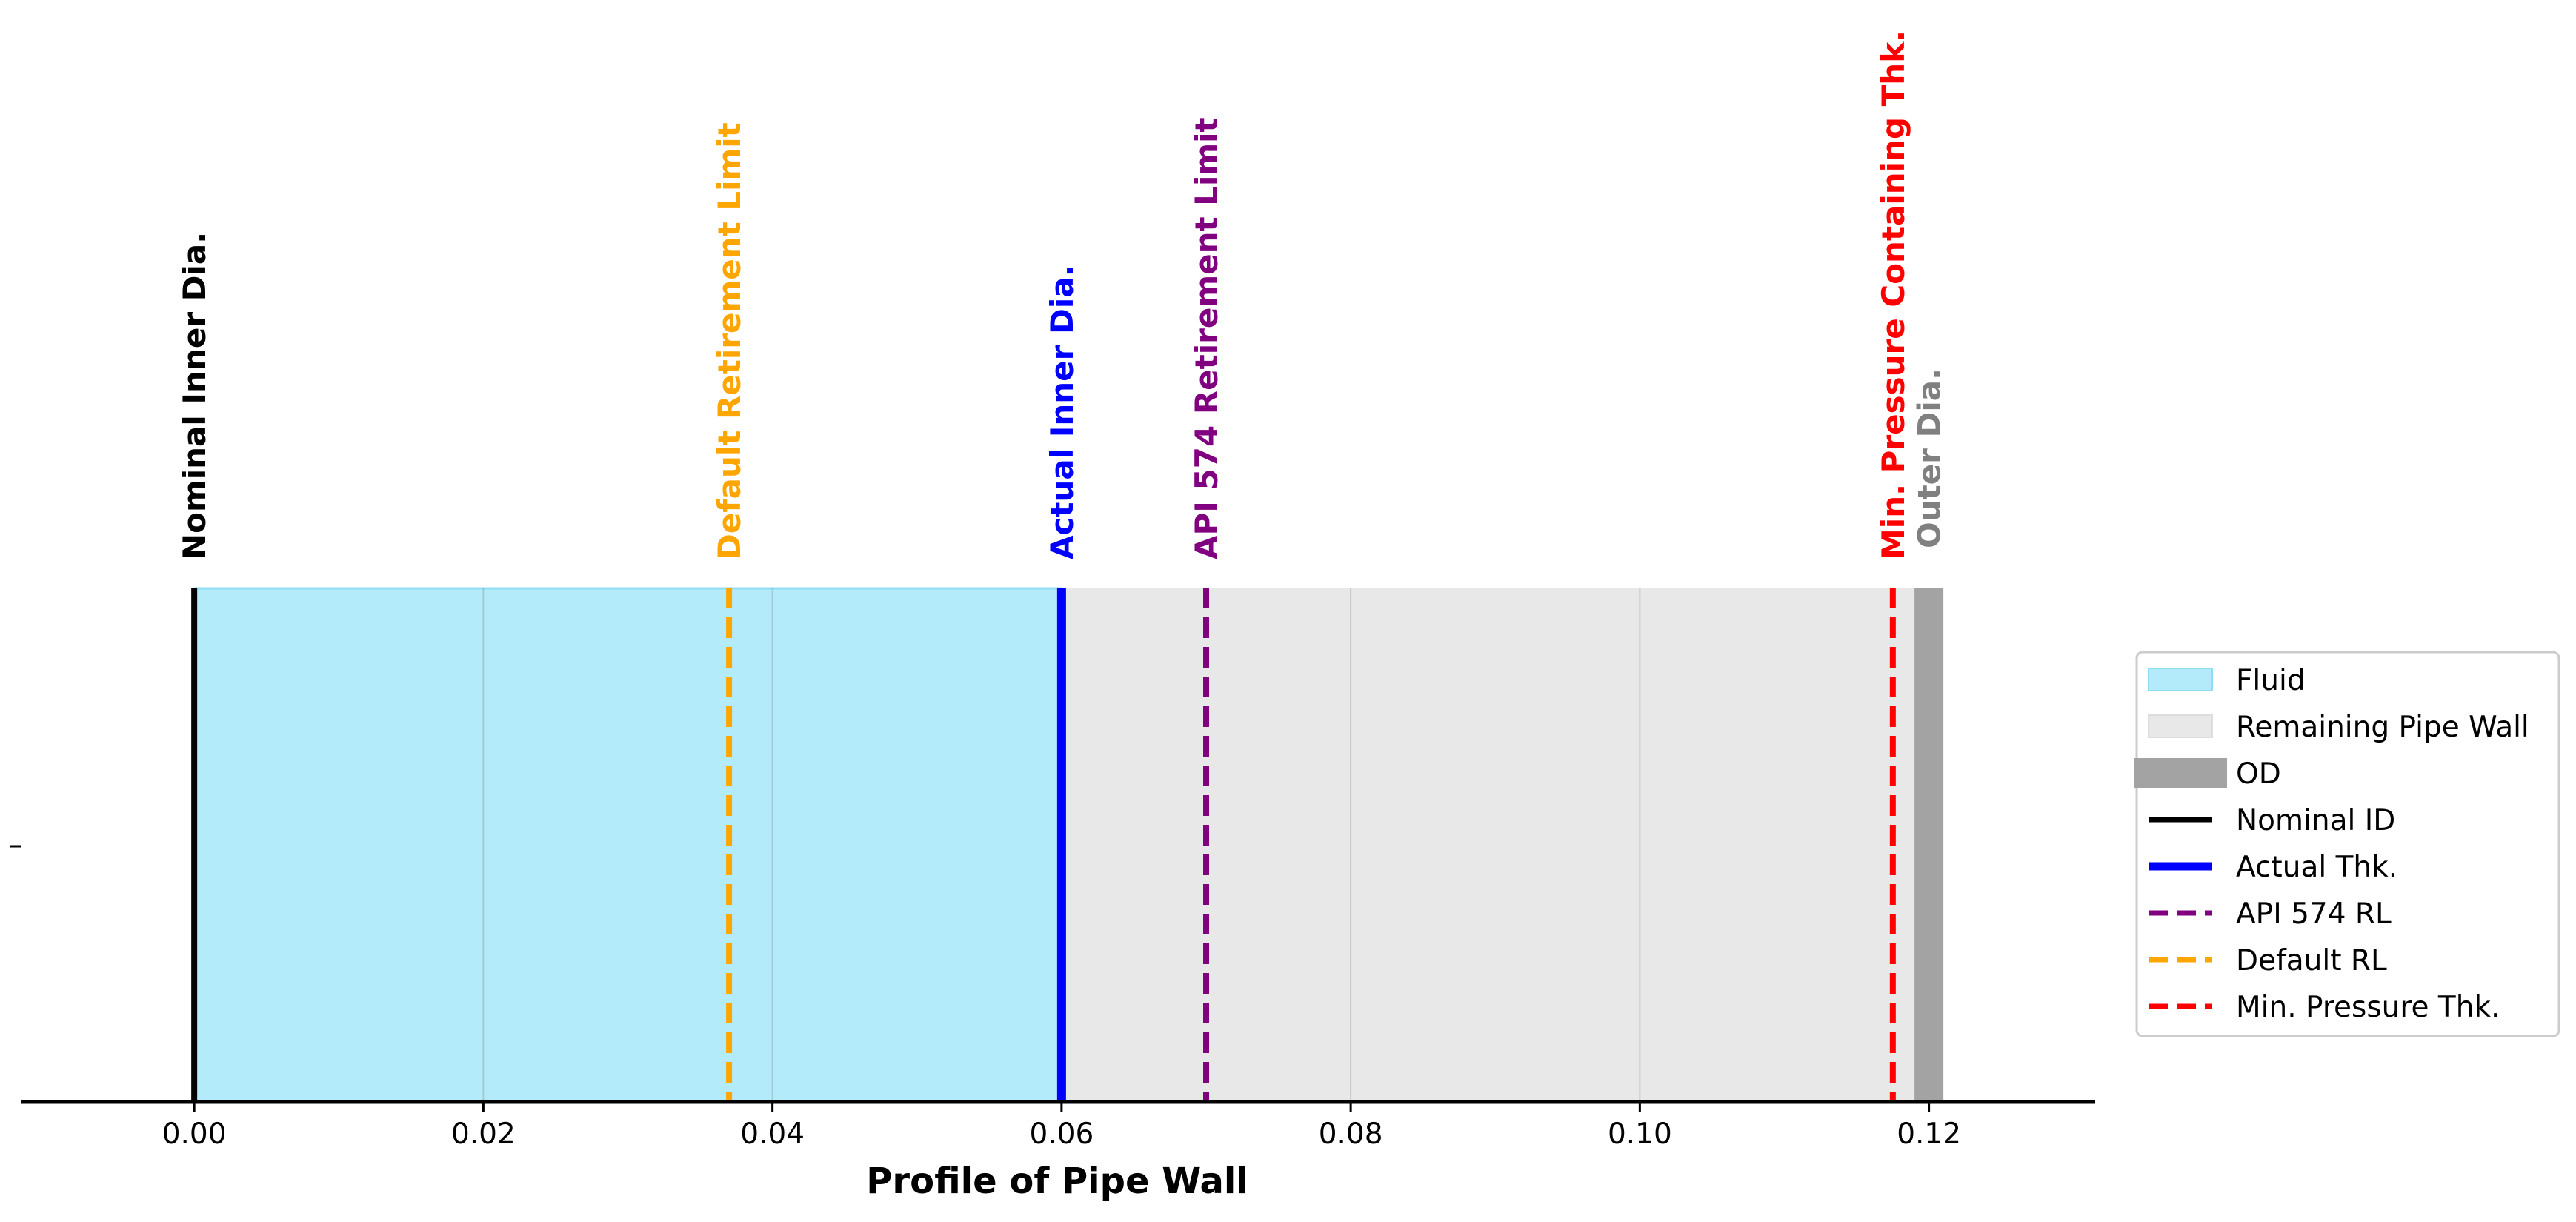 This screenshot has width=2576, height=1222. What do you see at coordinates (729, 340) in the screenshot?
I see `marker-label-default-rl: Default Retirement Limit` at bounding box center [729, 340].